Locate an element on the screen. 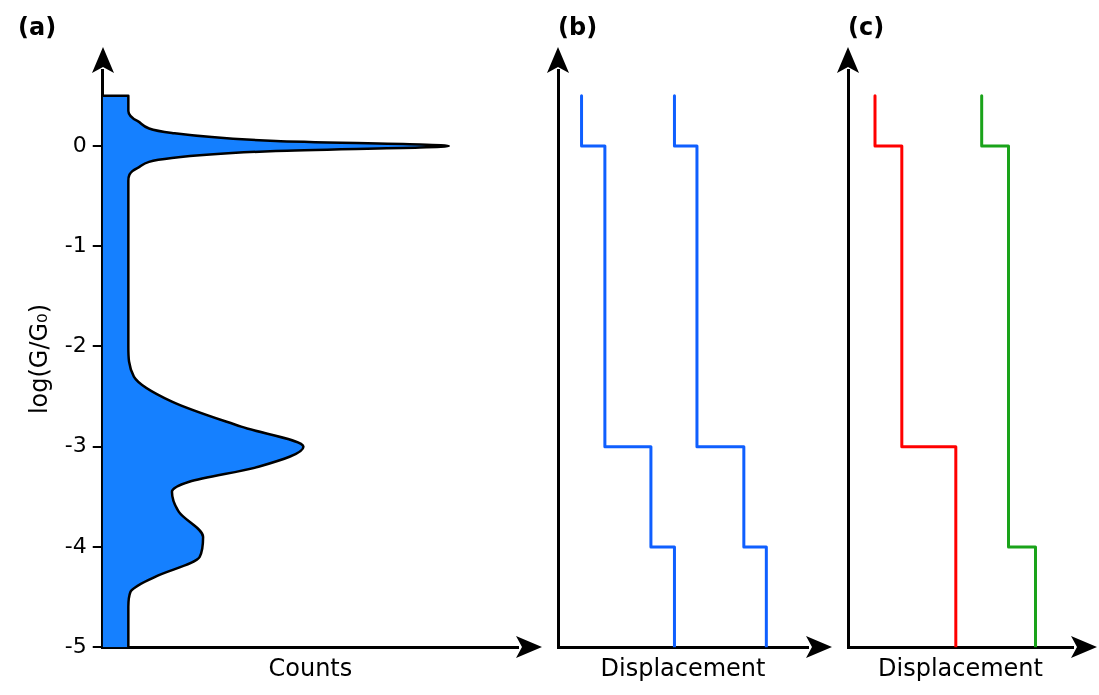 The height and width of the screenshot is (695, 1099). chart-title: (b) is located at coordinates (578, 26).